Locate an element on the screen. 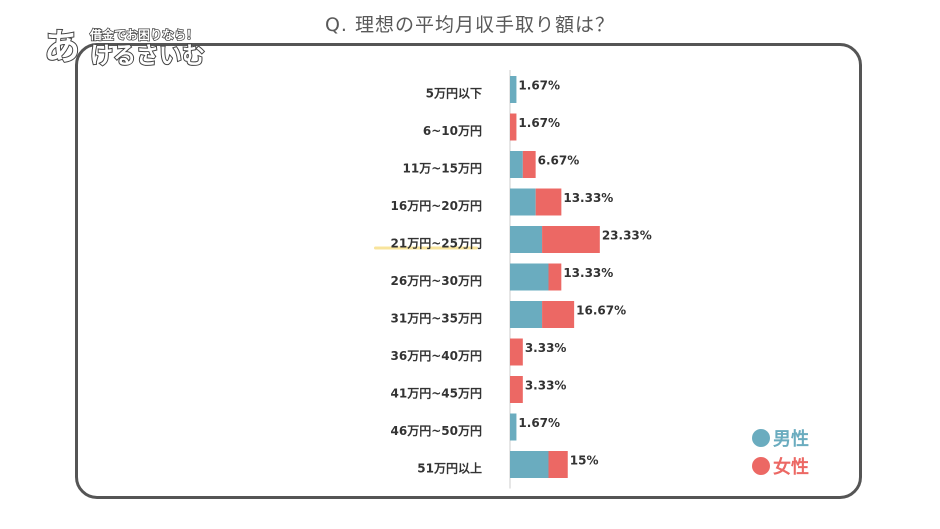 The width and height of the screenshot is (940, 529). category-label: 11万~15万円 is located at coordinates (442, 169).